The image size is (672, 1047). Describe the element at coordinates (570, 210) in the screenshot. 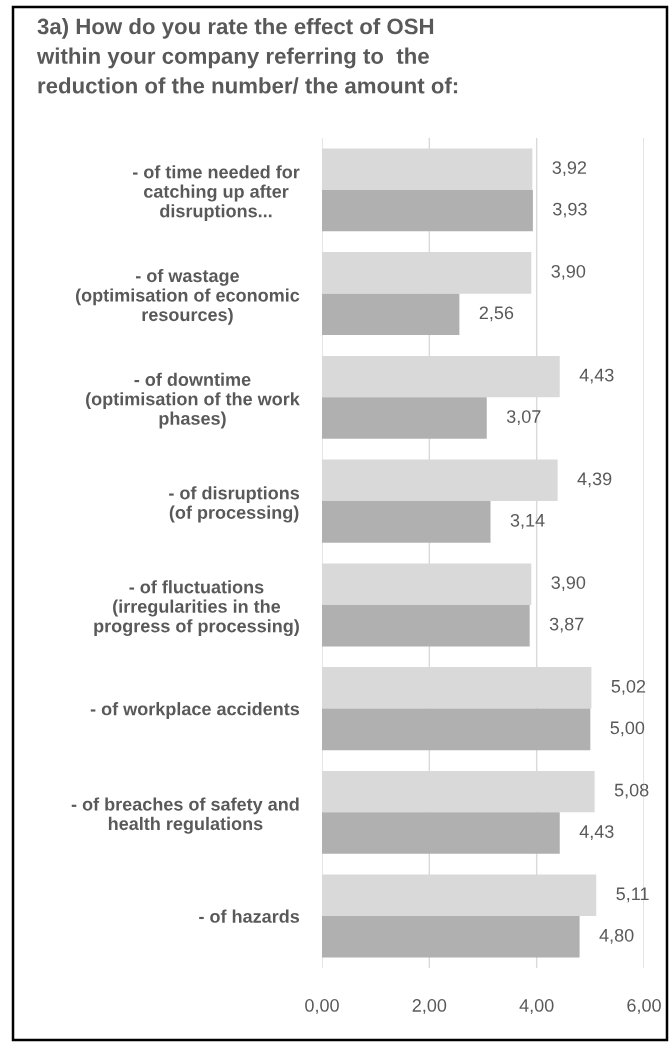

I see `data-label: 3,93` at that location.